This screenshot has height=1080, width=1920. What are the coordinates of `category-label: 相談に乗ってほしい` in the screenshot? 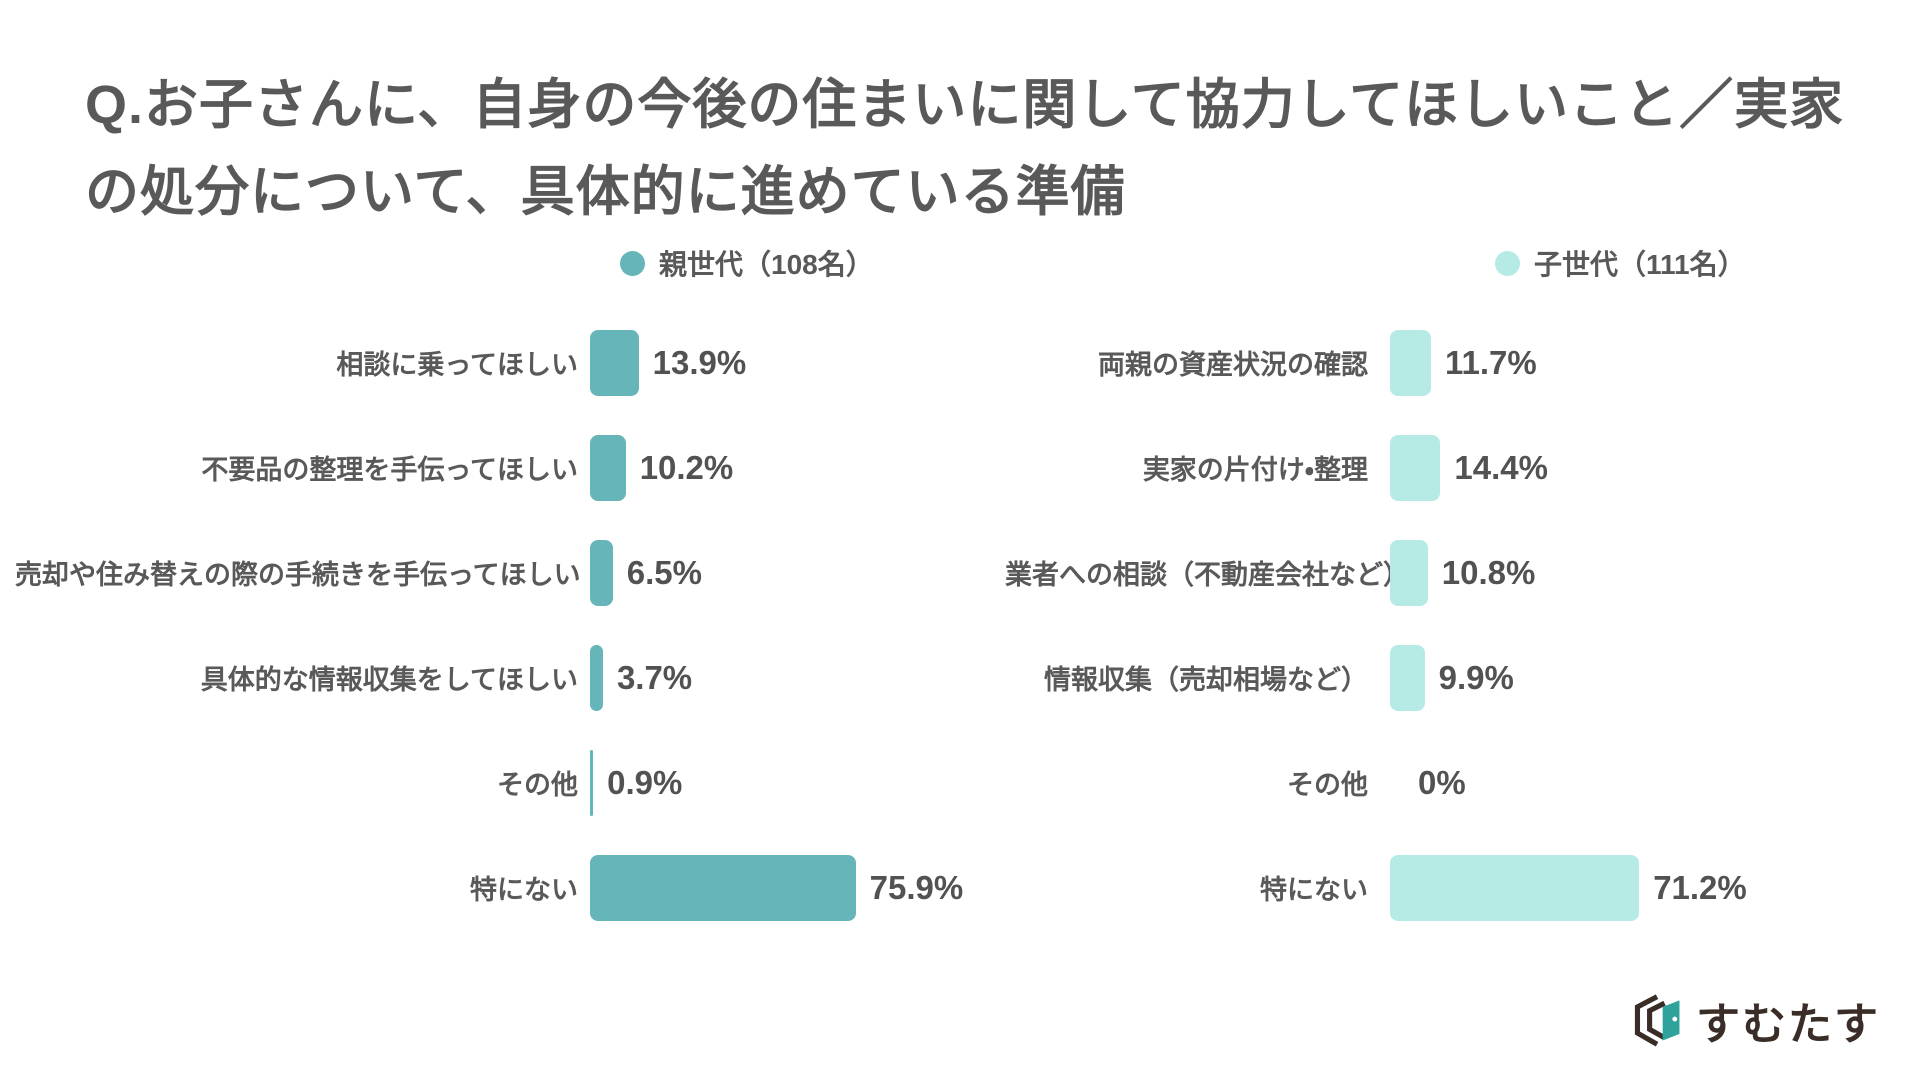 It's located at (457, 365).